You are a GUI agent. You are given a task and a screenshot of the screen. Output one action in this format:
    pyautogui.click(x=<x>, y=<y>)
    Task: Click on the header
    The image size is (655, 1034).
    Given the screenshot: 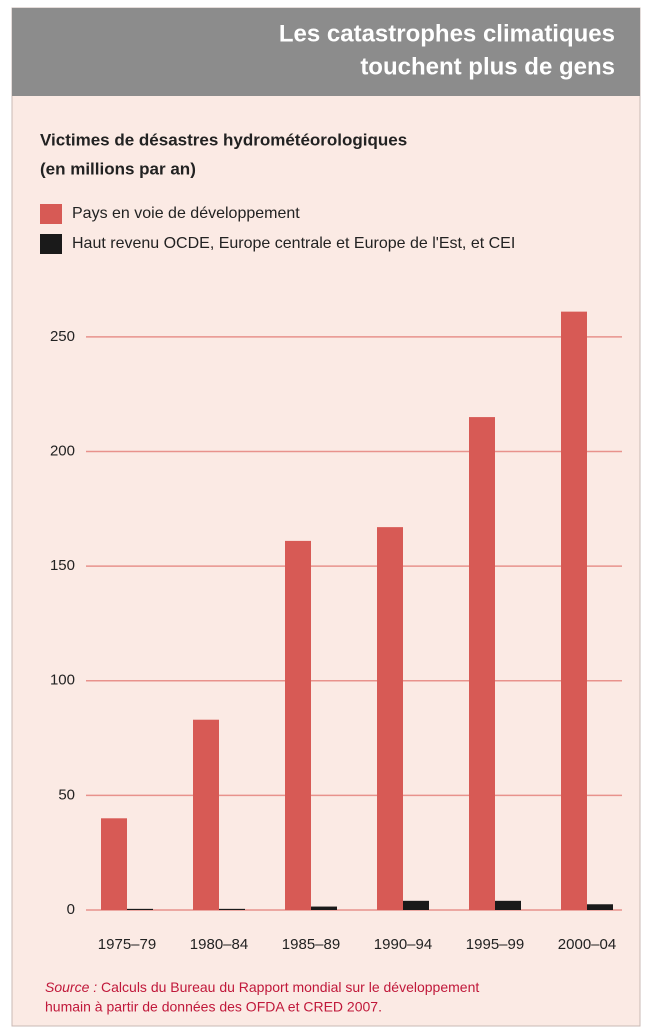 What is the action you would take?
    pyautogui.click(x=326, y=52)
    